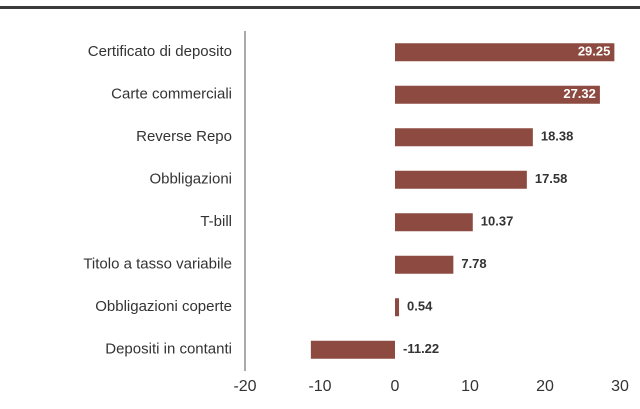  I want to click on value-label: 27.32, so click(579, 93).